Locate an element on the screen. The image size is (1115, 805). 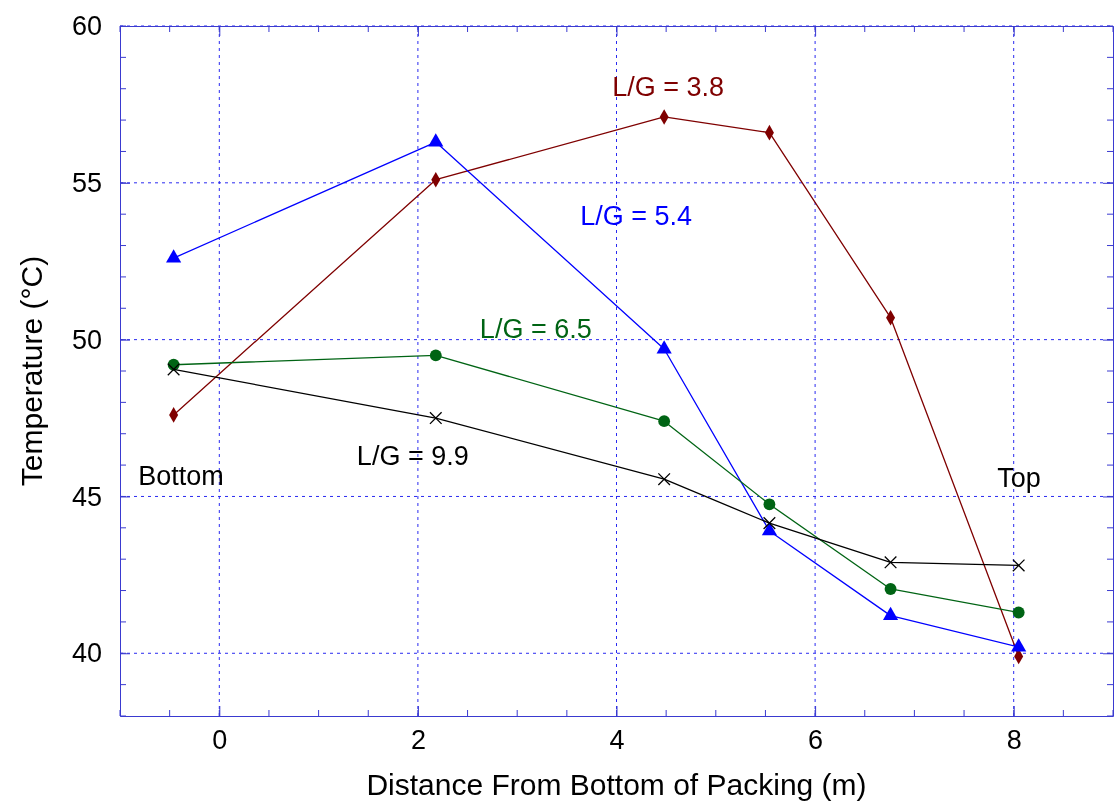
annotation: Top is located at coordinates (1019, 478).